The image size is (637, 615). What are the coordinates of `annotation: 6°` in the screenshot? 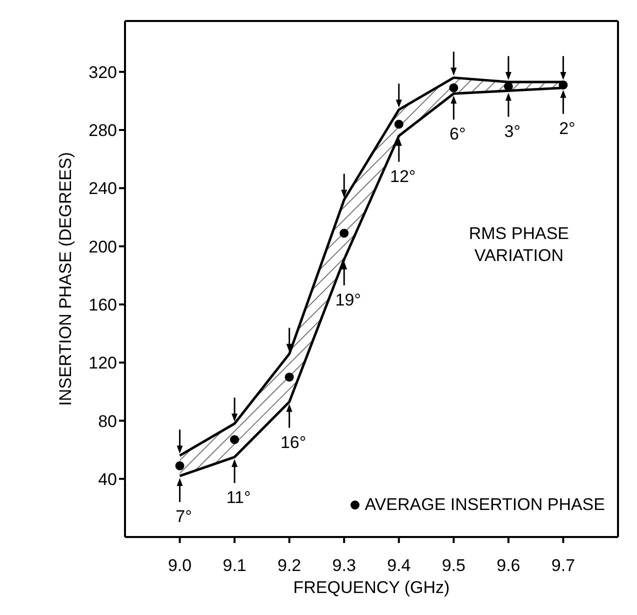 It's located at (458, 134).